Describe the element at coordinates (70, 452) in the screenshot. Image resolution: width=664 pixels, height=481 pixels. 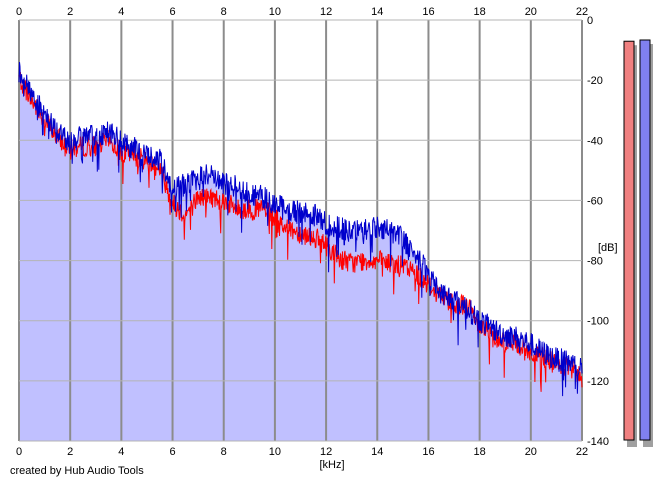
I see `x-tick-label-bottom: 2` at that location.